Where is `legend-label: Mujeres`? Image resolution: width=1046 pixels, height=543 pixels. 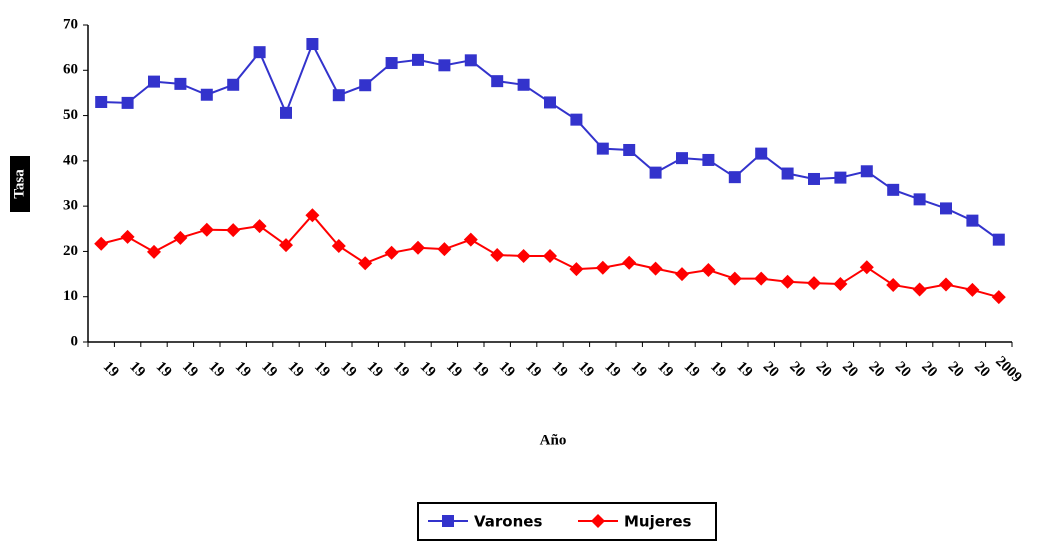 legend-label: Mujeres is located at coordinates (657, 522).